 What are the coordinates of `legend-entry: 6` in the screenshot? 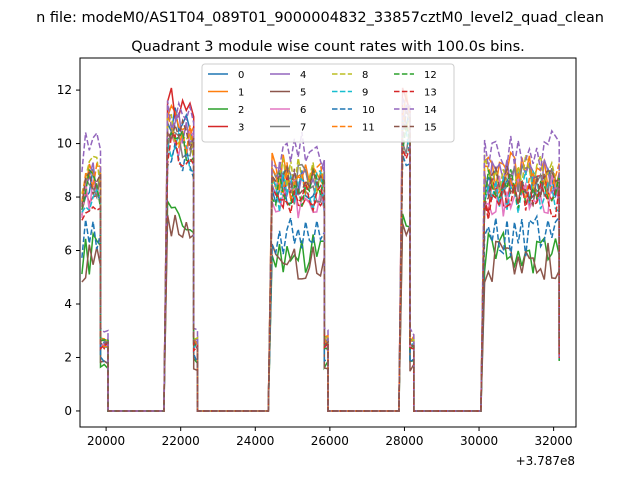 It's located at (303, 110).